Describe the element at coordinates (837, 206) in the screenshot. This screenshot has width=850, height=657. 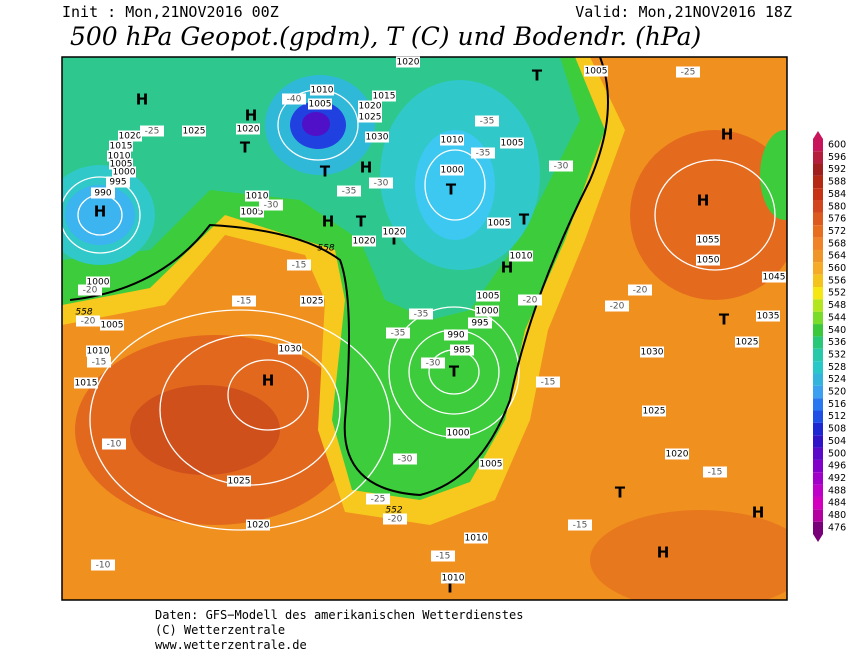
I see `colorbar-label: 580` at that location.